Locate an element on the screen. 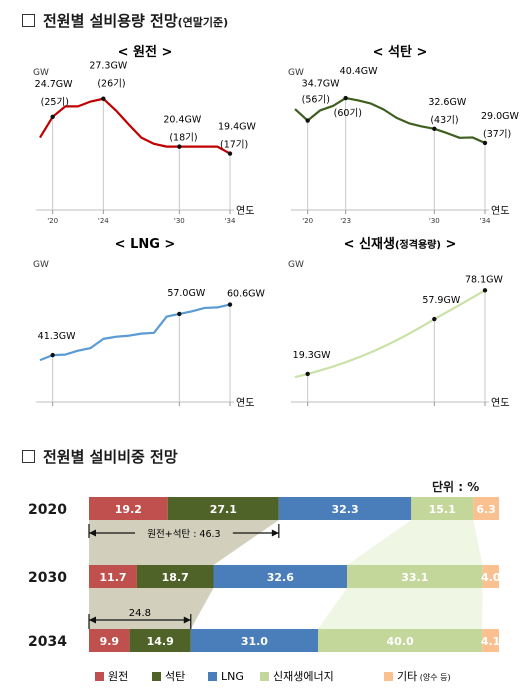 The width and height of the screenshot is (522, 698). chart-title-sub: (정격용량) is located at coordinates (418, 244).